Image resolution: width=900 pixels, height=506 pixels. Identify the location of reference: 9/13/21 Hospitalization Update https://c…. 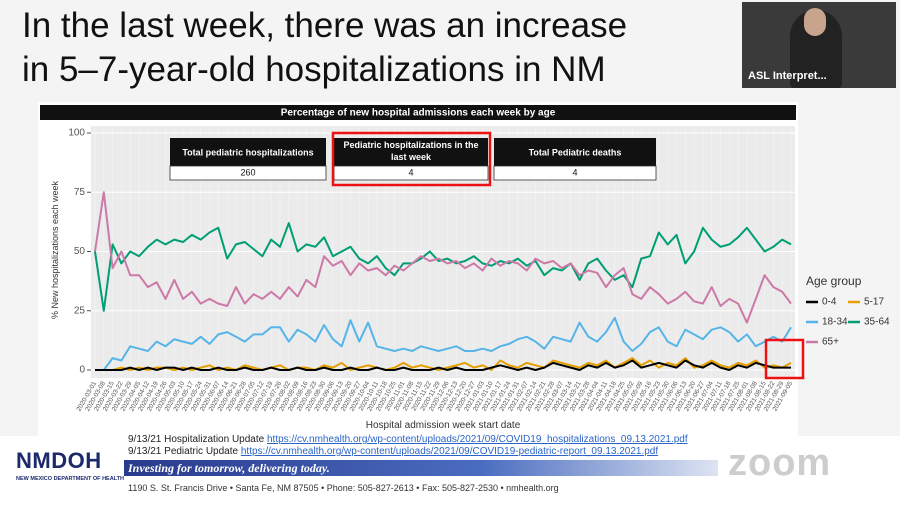
(408, 439).